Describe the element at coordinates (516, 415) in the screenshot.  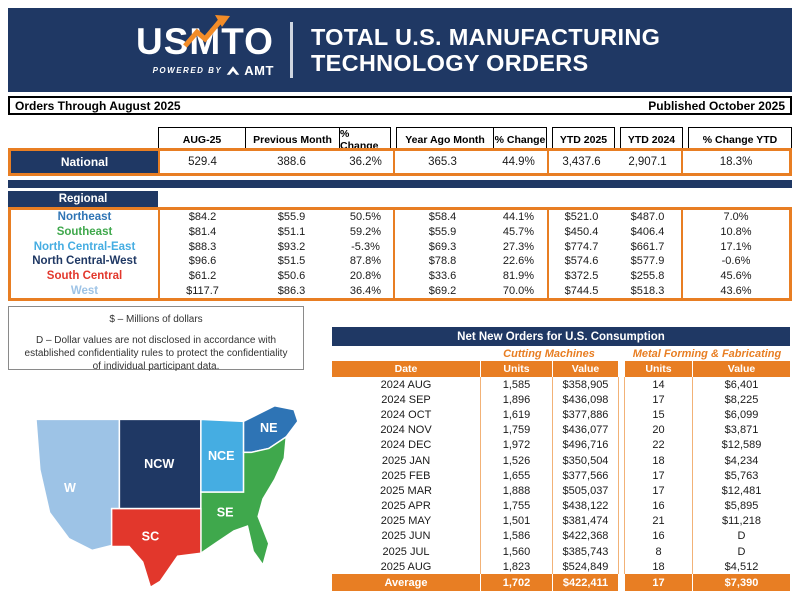
I see `orders-cell: 1,619` at that location.